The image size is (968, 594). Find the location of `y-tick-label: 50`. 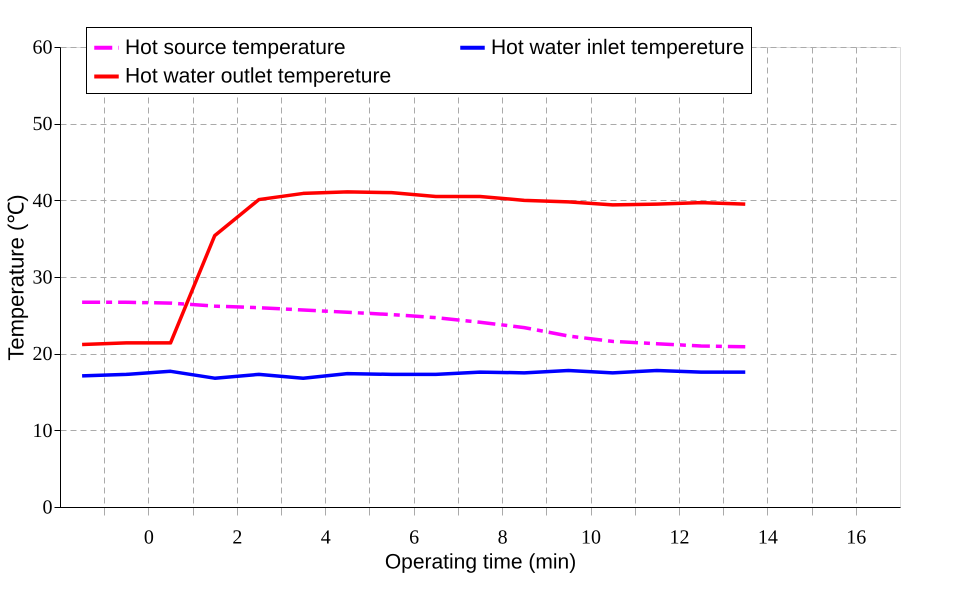

y-tick-label: 50 is located at coordinates (42, 124).